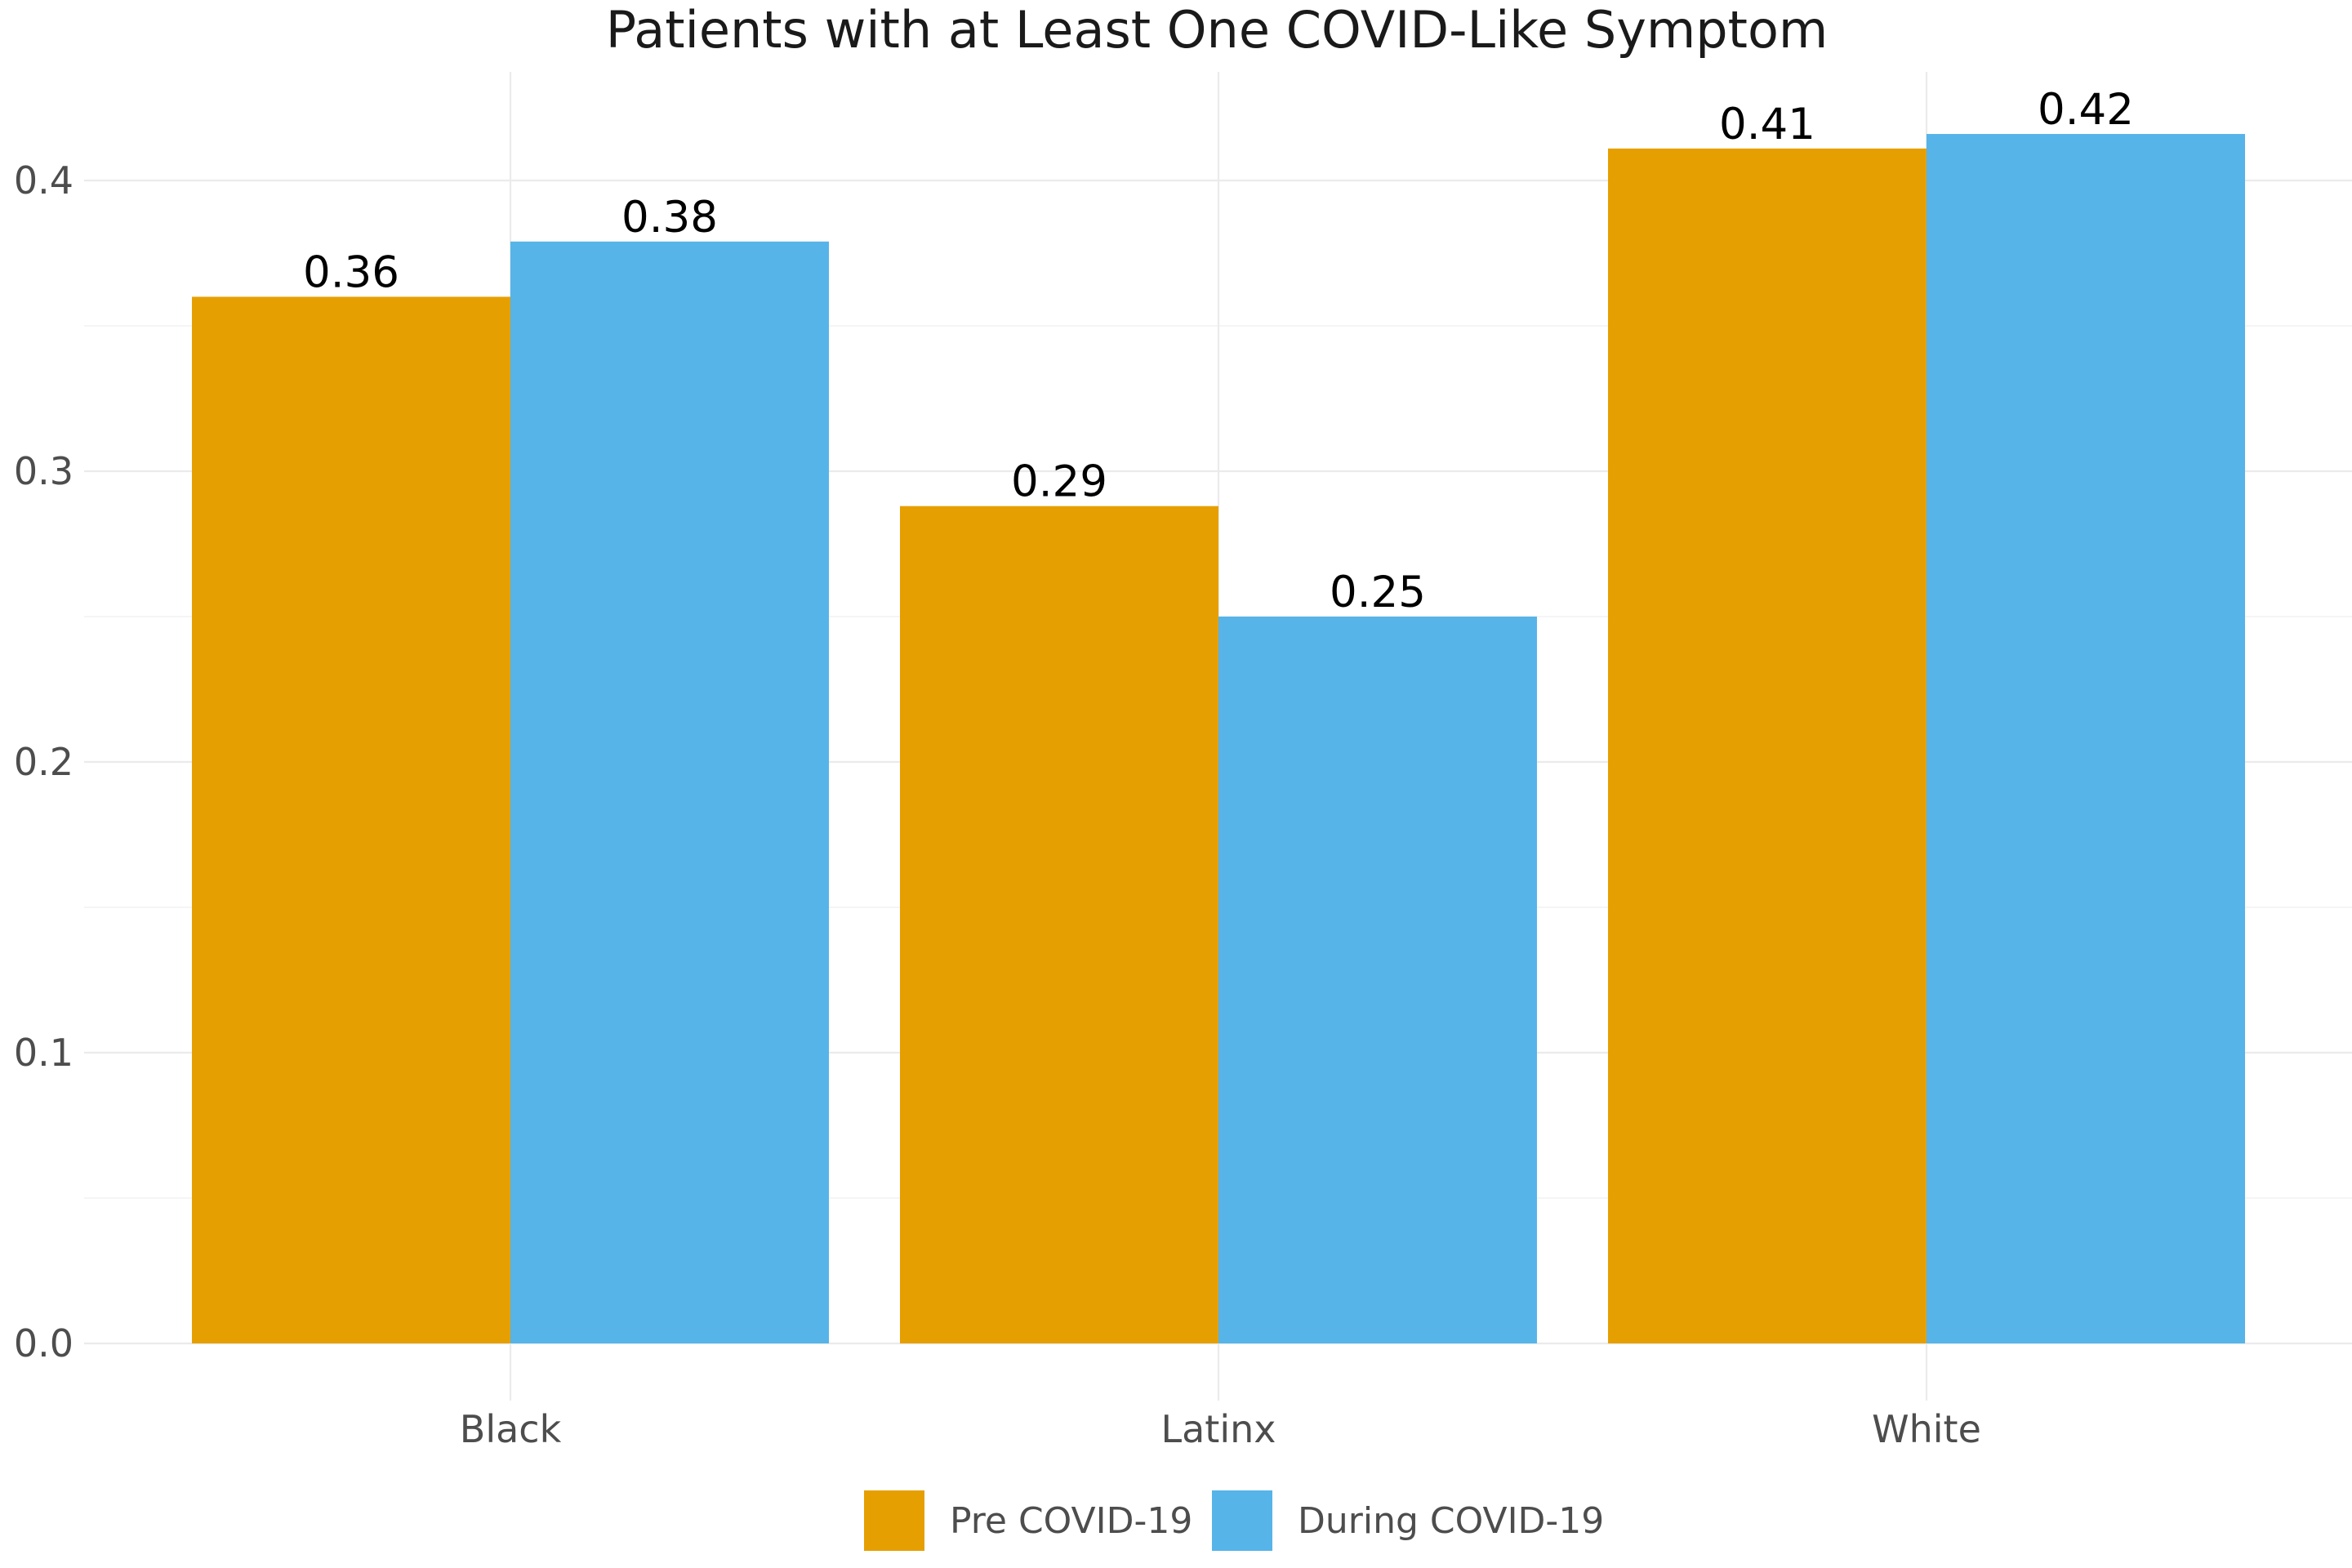  What do you see at coordinates (1927, 1429) in the screenshot?
I see `x-tick-label: White` at bounding box center [1927, 1429].